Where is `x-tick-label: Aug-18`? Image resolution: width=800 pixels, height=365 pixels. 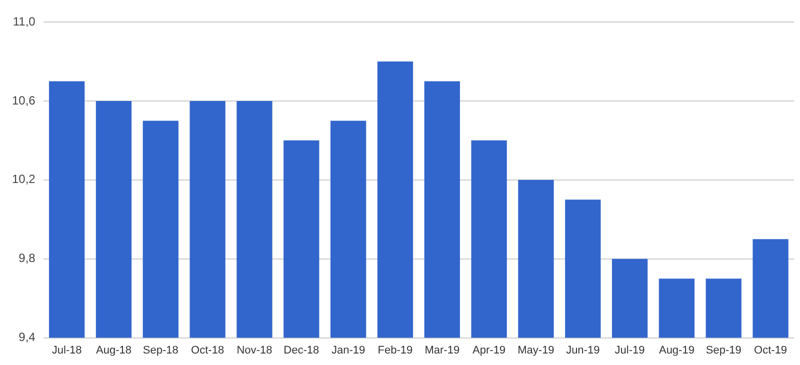 x-tick-label: Aug-18 is located at coordinates (114, 350).